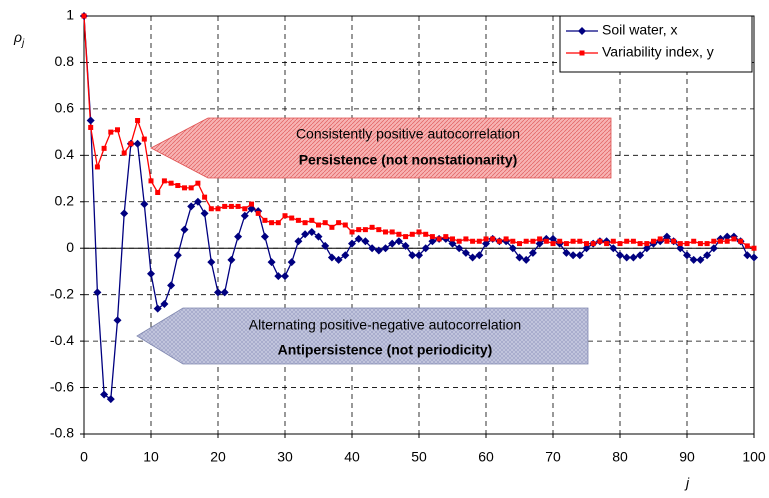 The image size is (769, 498). I want to click on legend-marker, so click(582, 53).